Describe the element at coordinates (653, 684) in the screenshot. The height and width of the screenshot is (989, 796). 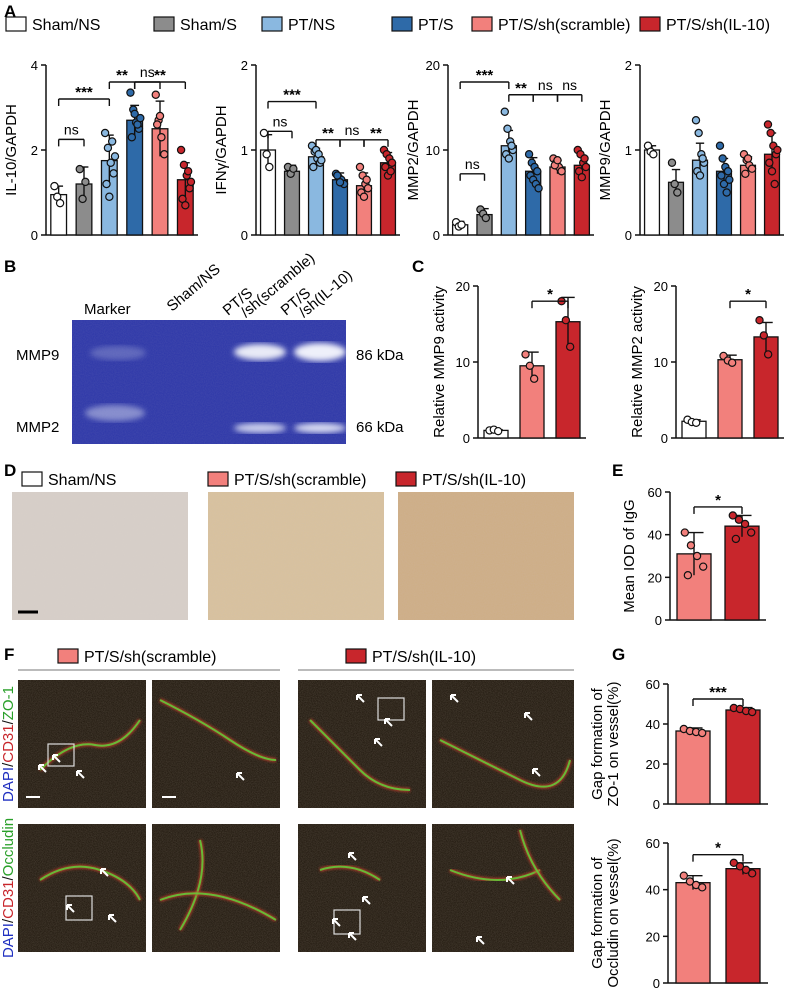
I see `y-tick-label: 60` at that location.